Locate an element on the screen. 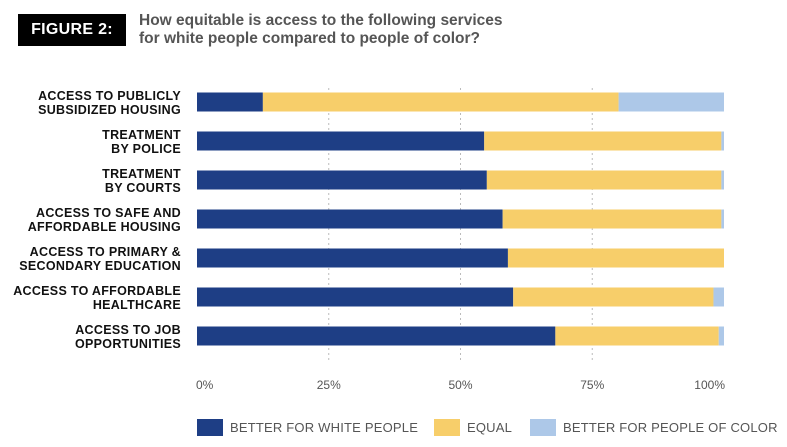 Image resolution: width=787 pixels, height=447 pixels. legend-label-equal: EQUAL is located at coordinates (490, 427).